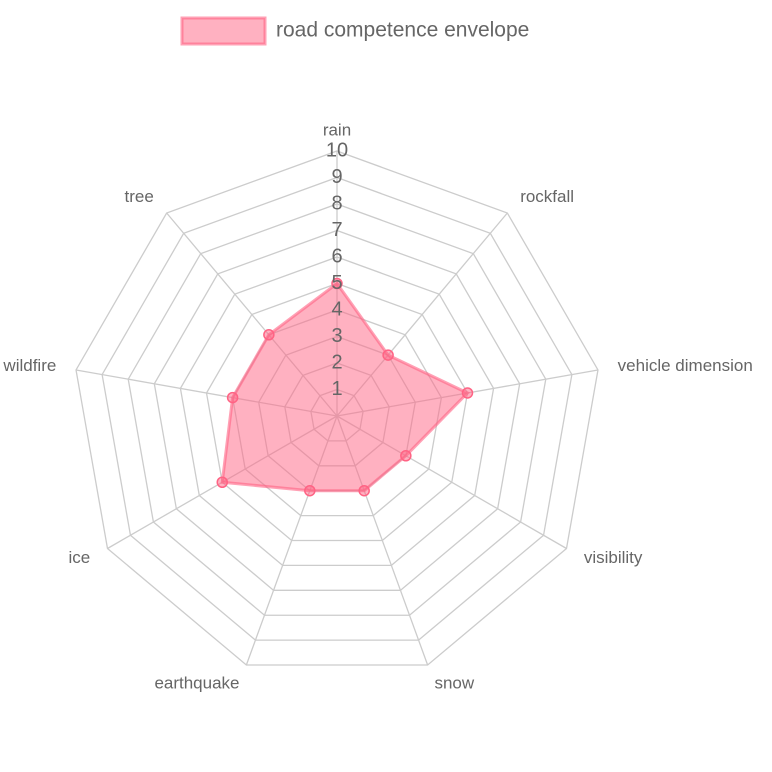  What do you see at coordinates (79, 557) in the screenshot?
I see `axis-label: ice` at bounding box center [79, 557].